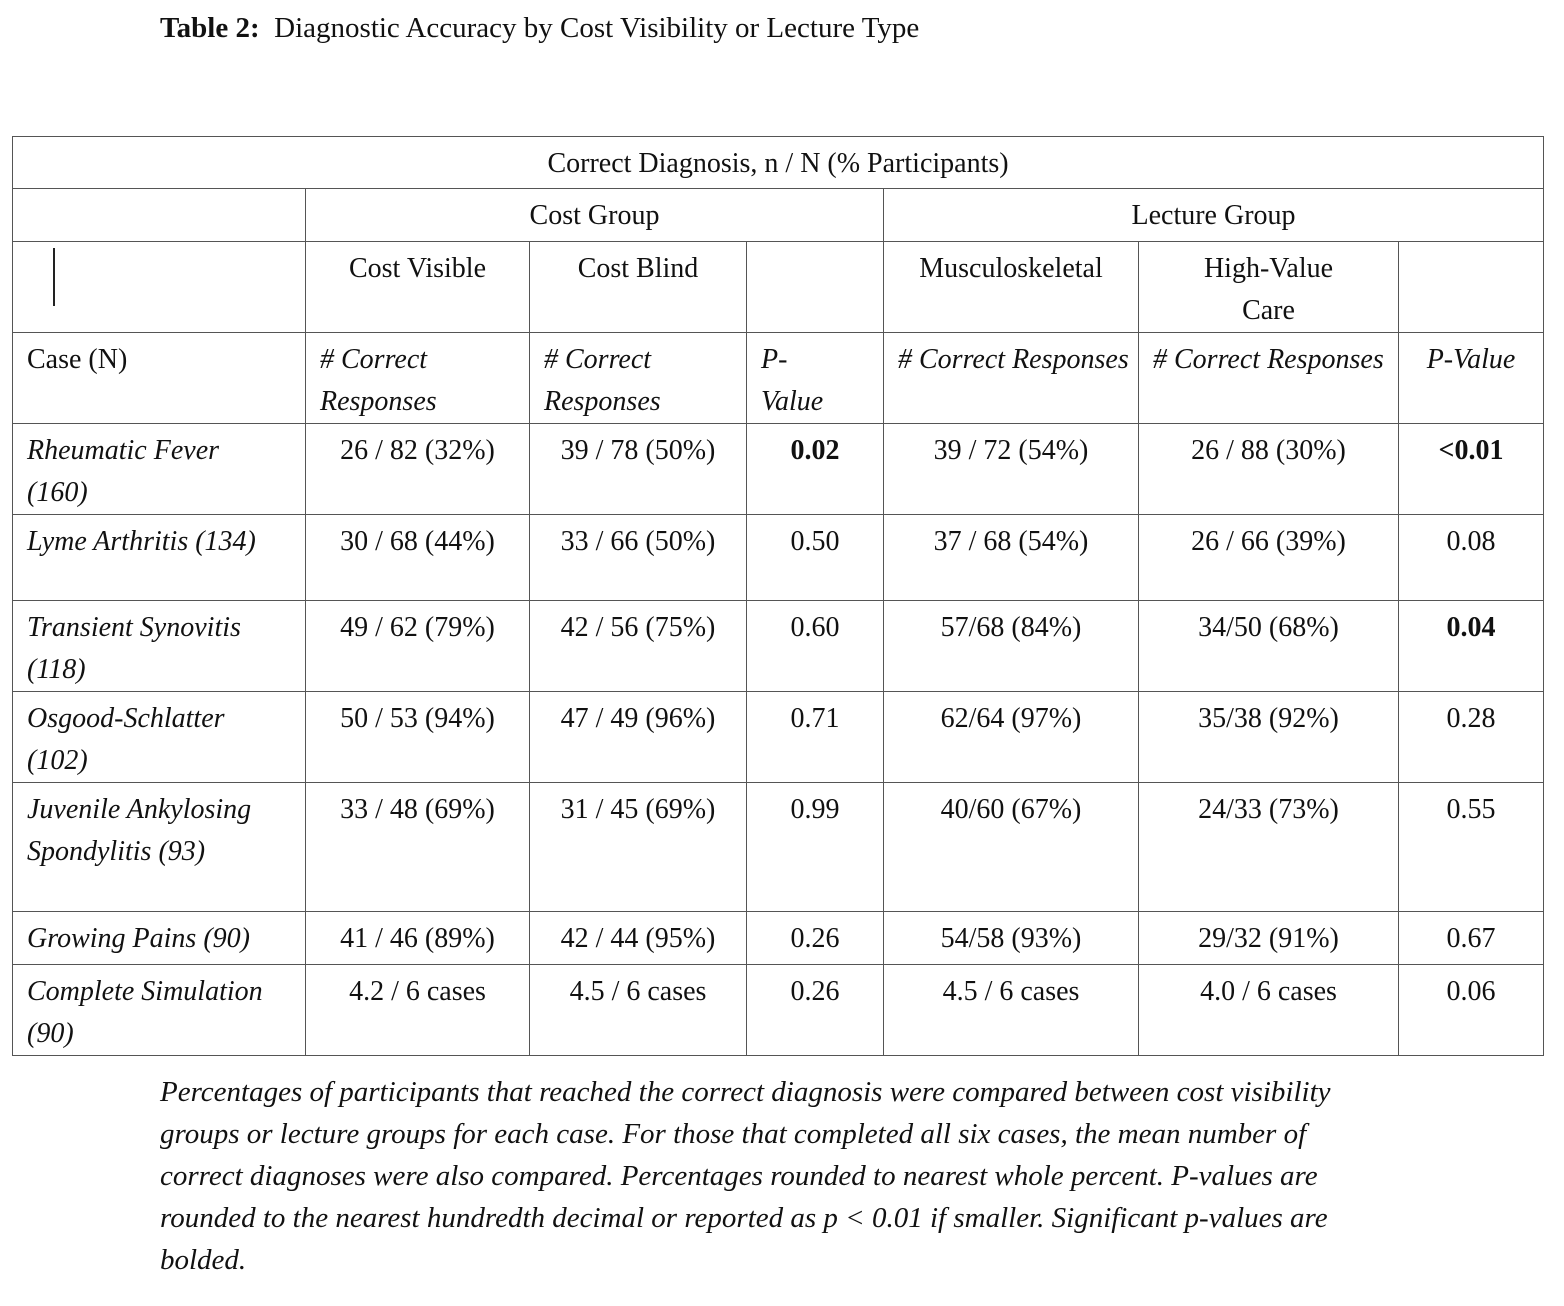 The image size is (1564, 1306). Describe the element at coordinates (1268, 847) in the screenshot. I see `value-cell: 24/33 (73%)` at that location.